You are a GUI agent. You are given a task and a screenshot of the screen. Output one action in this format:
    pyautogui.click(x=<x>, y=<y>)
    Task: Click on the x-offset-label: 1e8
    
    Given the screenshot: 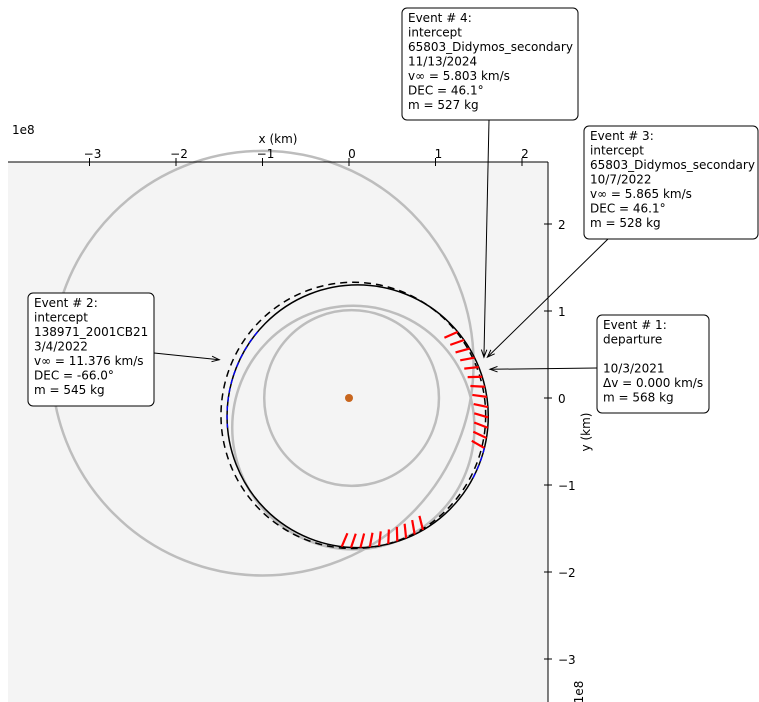 What is the action you would take?
    pyautogui.click(x=23, y=130)
    